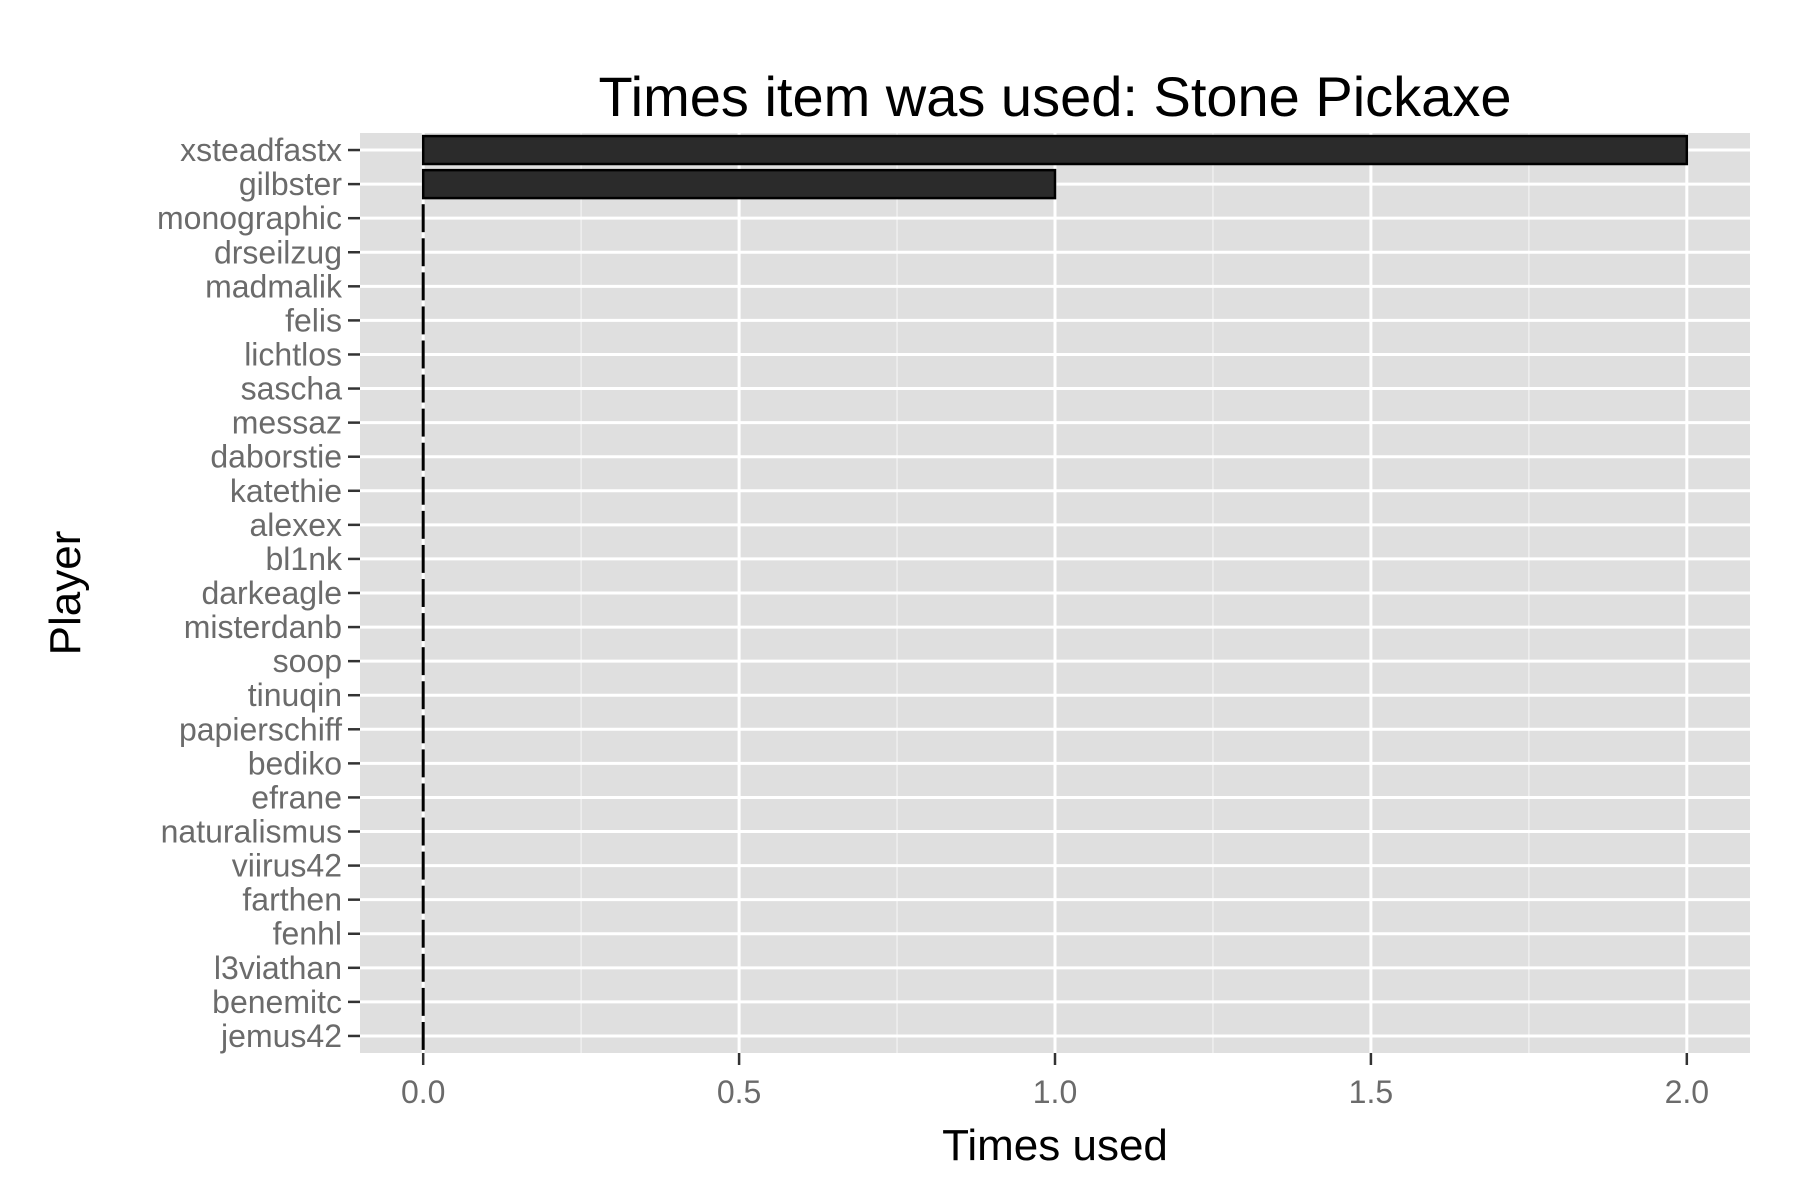  What do you see at coordinates (739, 1092) in the screenshot?
I see `x-tick-label: 0.5` at bounding box center [739, 1092].